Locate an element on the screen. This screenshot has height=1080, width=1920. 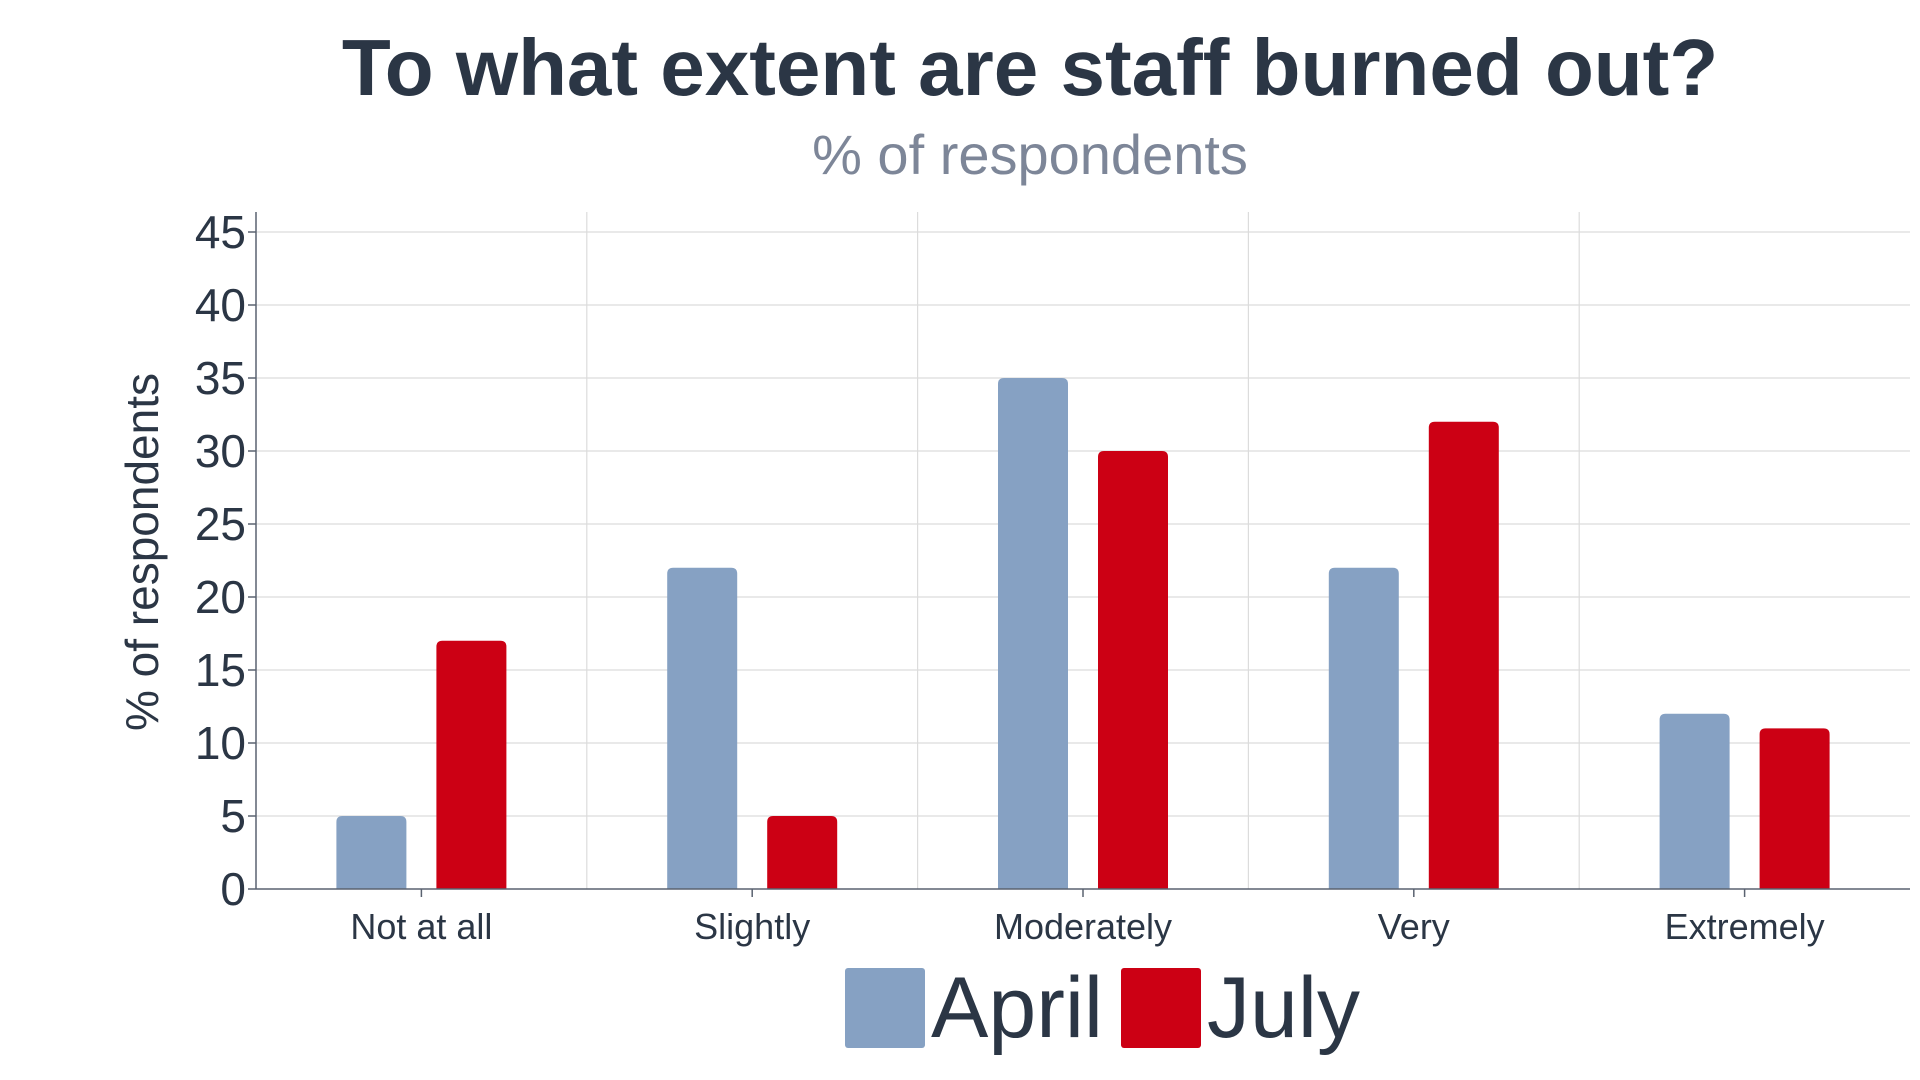
legend-label-april: April is located at coordinates (1017, 1008).